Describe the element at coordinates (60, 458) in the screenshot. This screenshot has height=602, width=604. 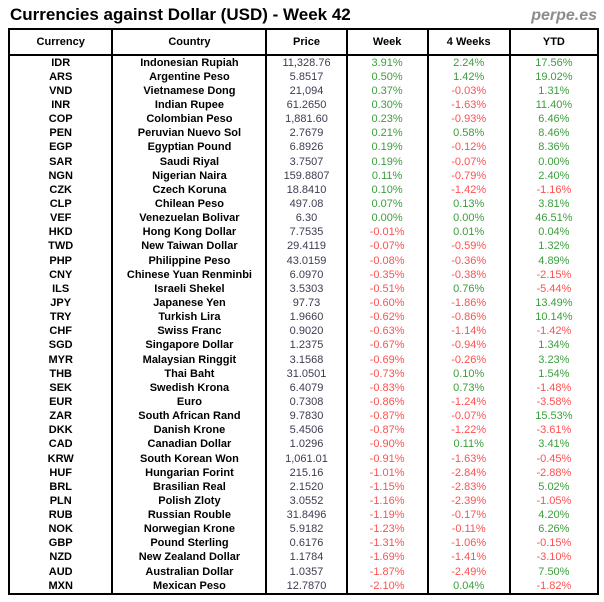
I see `currency-code-cell: KRW` at that location.